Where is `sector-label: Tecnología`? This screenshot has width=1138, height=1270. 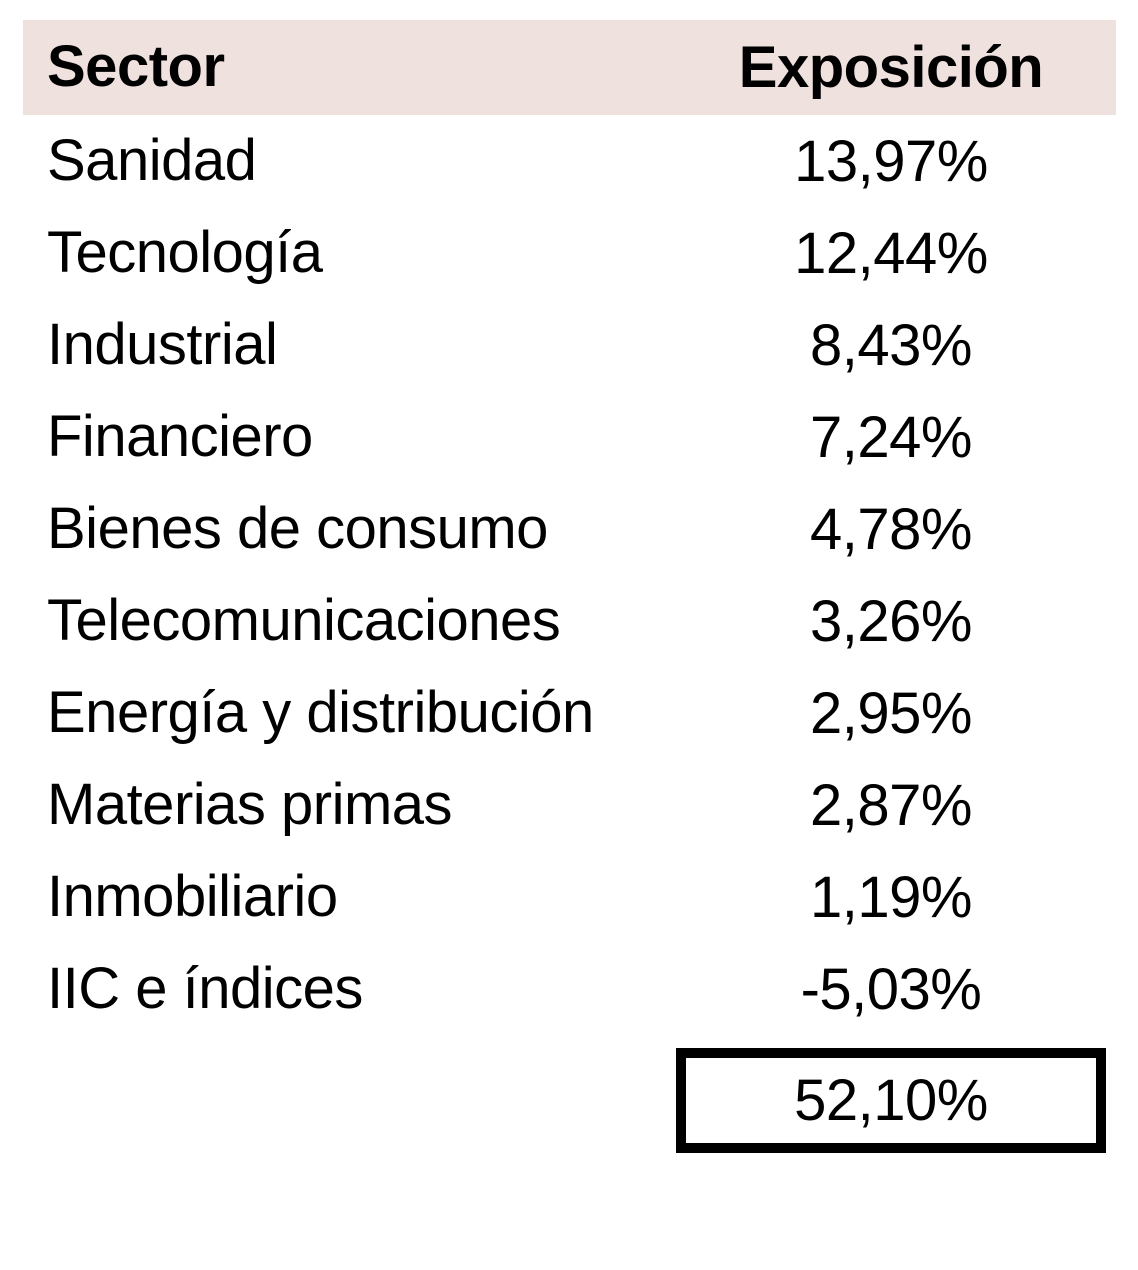
sector-label: Tecnología is located at coordinates (185, 252).